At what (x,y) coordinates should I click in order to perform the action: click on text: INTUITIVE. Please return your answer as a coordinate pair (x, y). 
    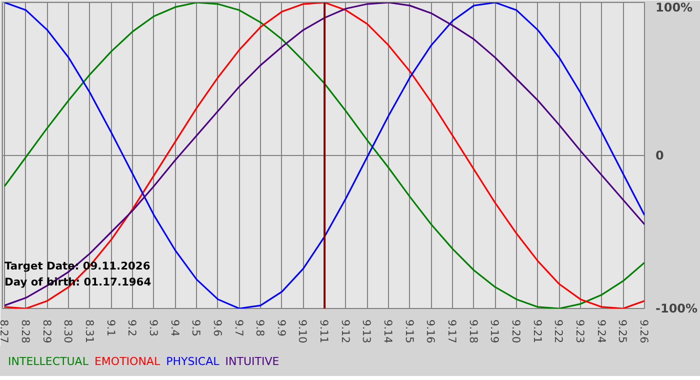
    Looking at the image, I should click on (252, 361).